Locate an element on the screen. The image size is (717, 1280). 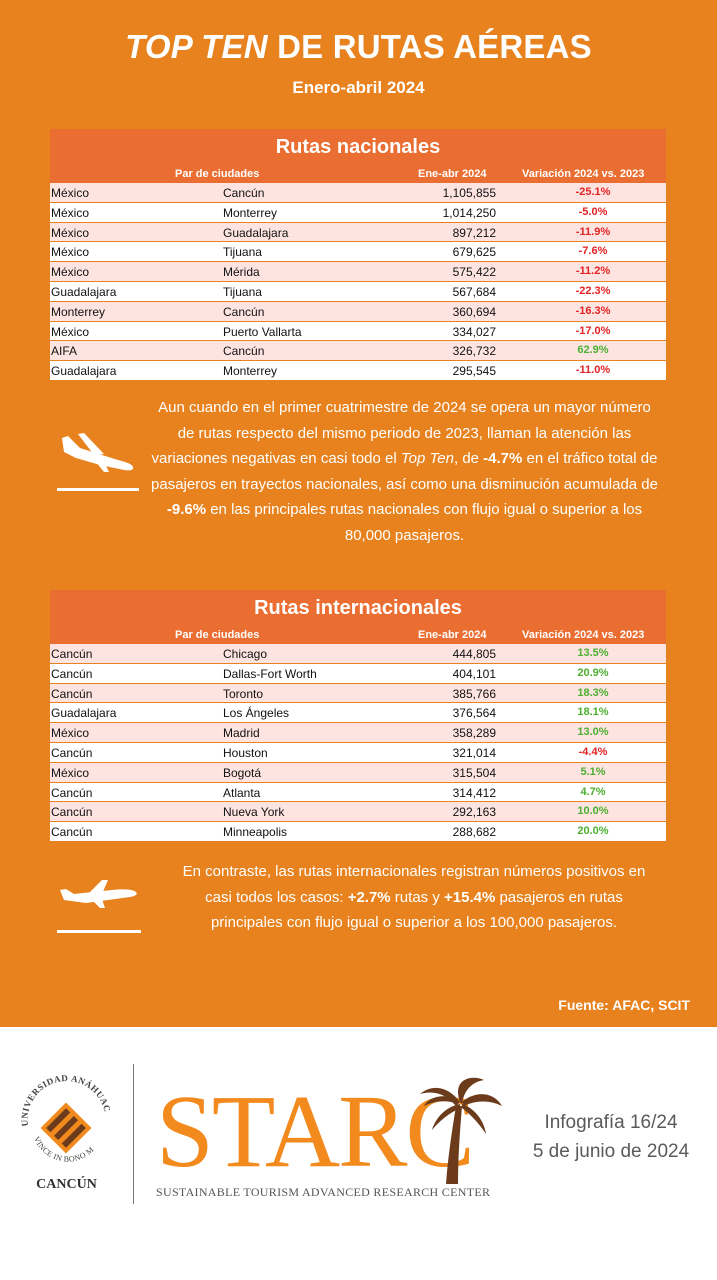
university-city: CANCÚN is located at coordinates (66, 1184).